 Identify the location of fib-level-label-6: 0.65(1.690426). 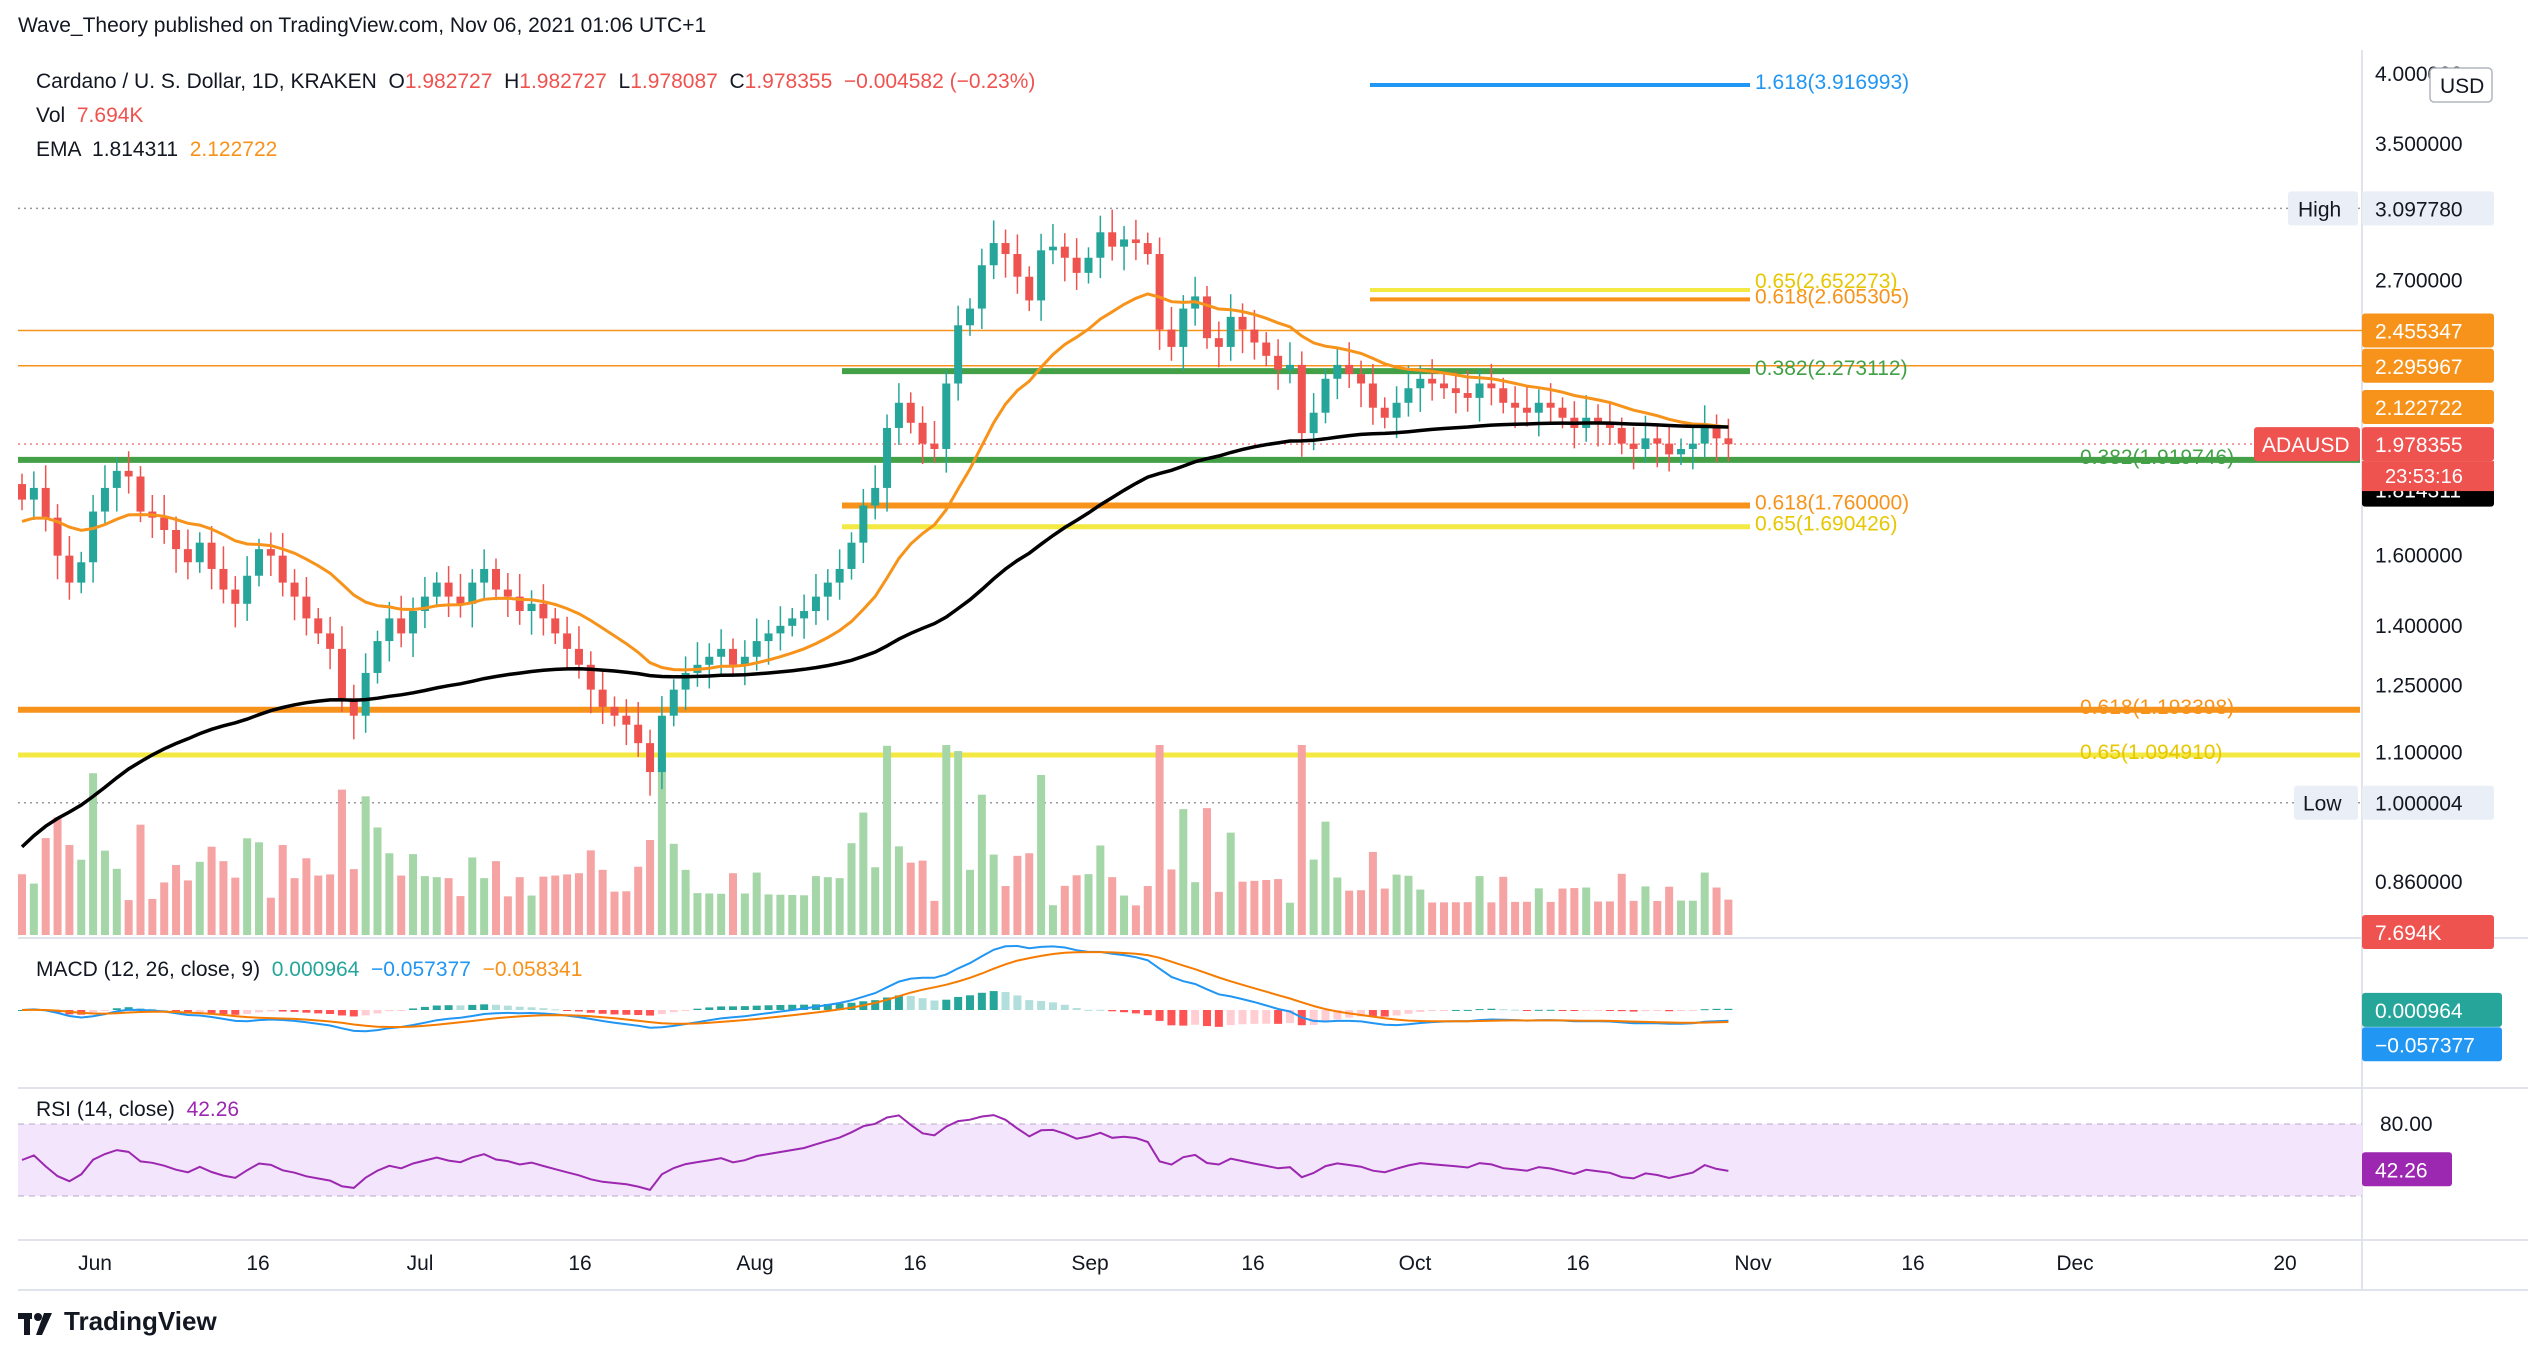
(1826, 524).